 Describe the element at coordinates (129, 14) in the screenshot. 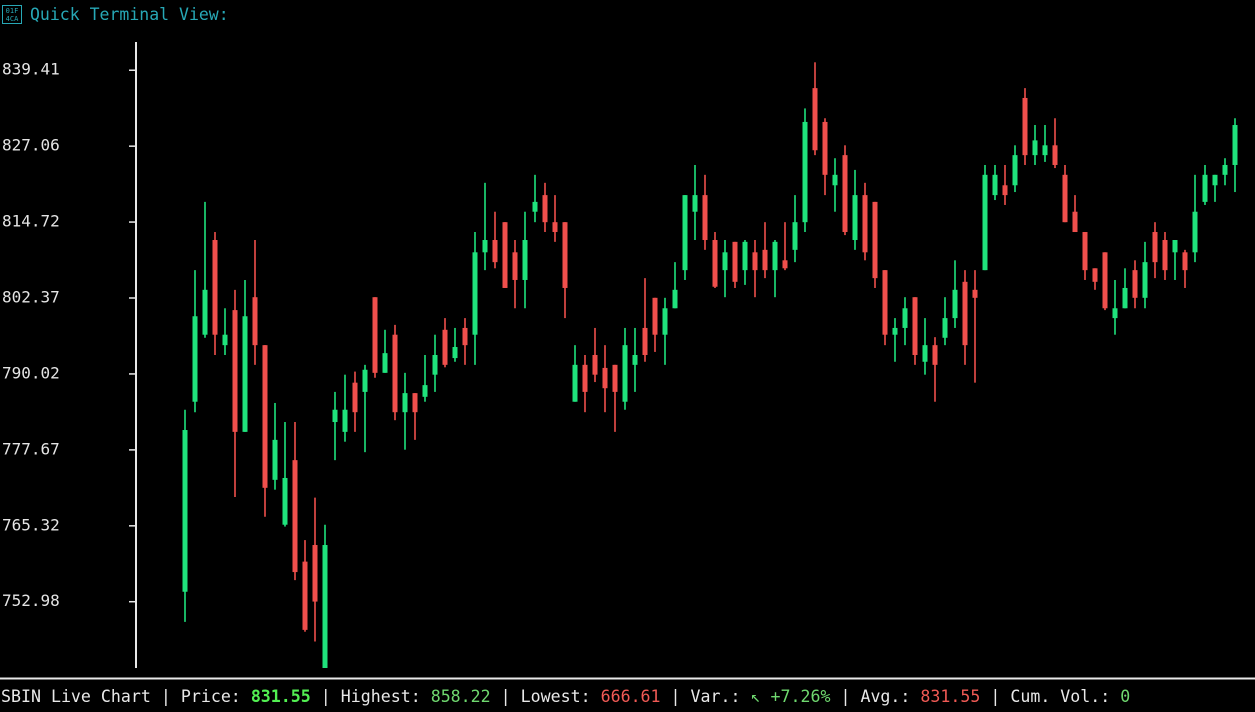

I see `header-title: Quick Terminal View:` at that location.